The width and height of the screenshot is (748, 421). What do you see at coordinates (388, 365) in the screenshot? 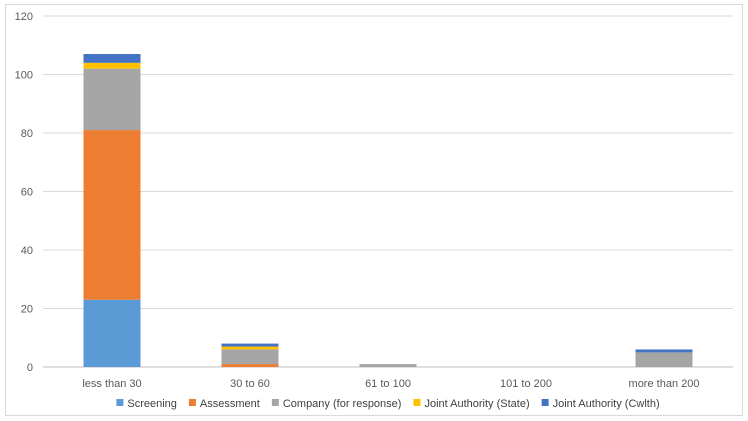
I see `bar-segment-company-for-response--2` at bounding box center [388, 365].